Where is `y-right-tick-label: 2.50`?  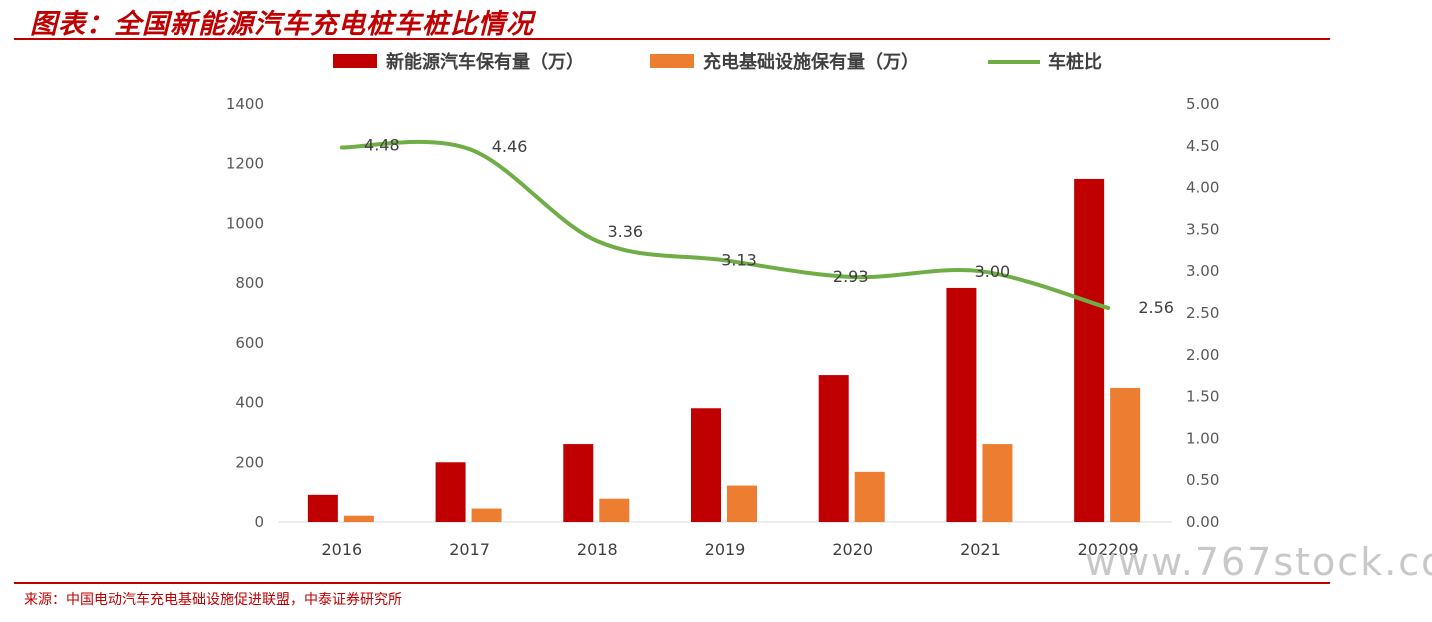 y-right-tick-label: 2.50 is located at coordinates (1202, 313).